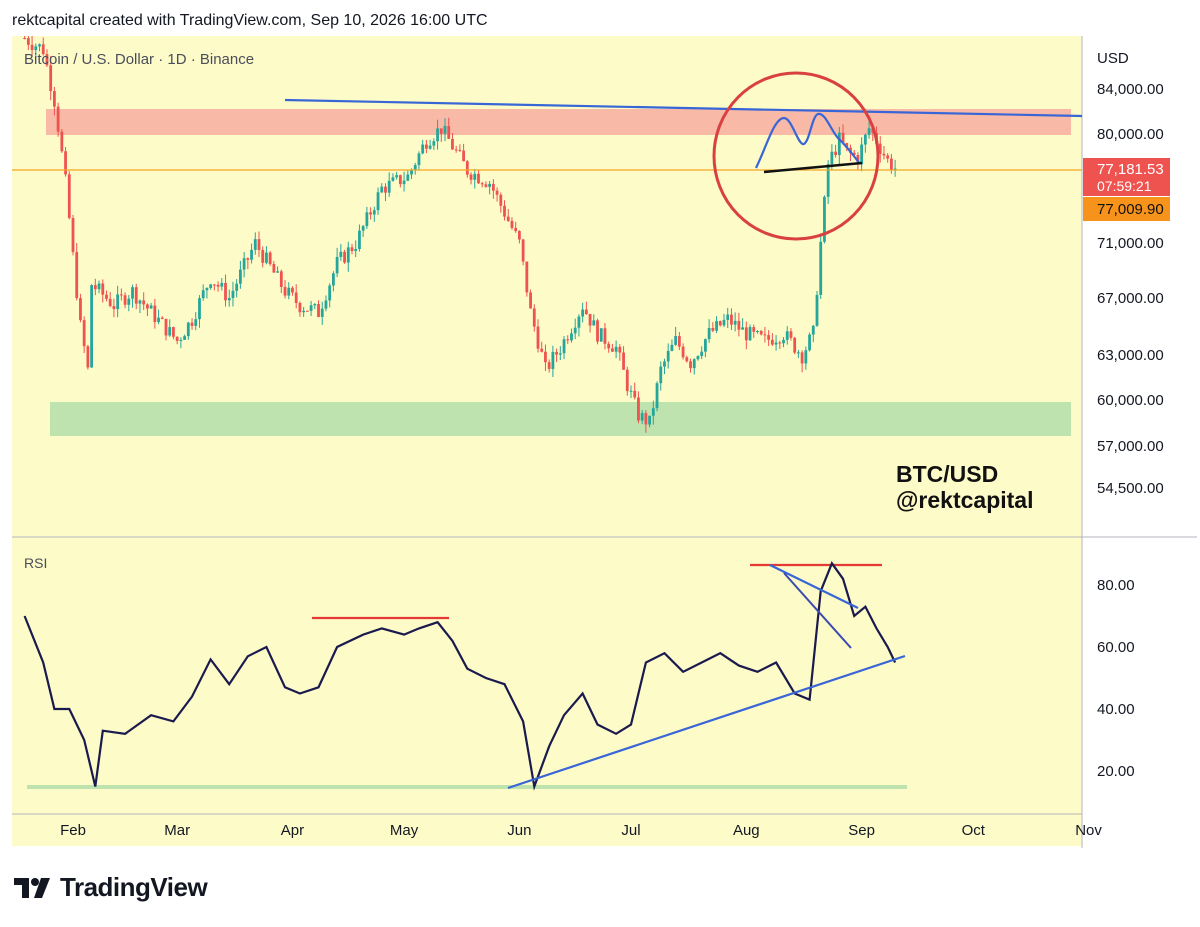  What do you see at coordinates (746, 830) in the screenshot?
I see `time-tick-label: Aug` at bounding box center [746, 830].